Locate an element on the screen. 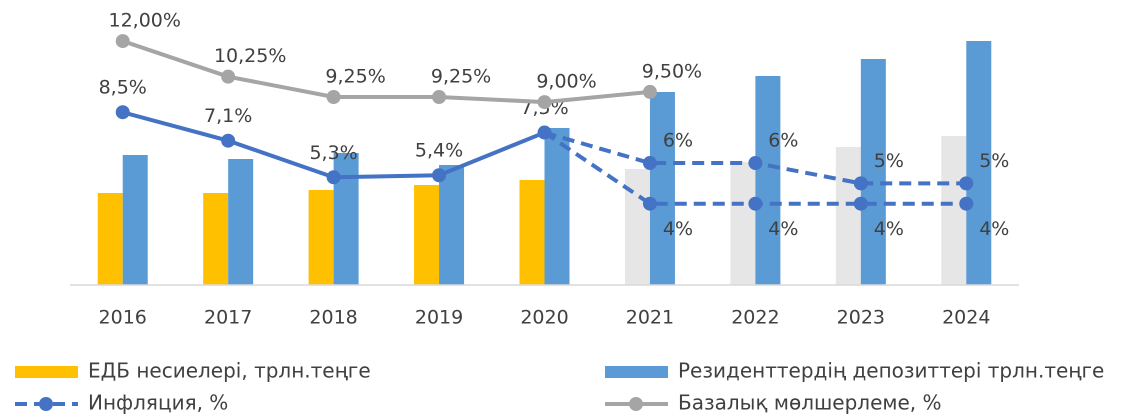 This screenshot has height=418, width=1137. x-tick-label: 2023 is located at coordinates (861, 318).